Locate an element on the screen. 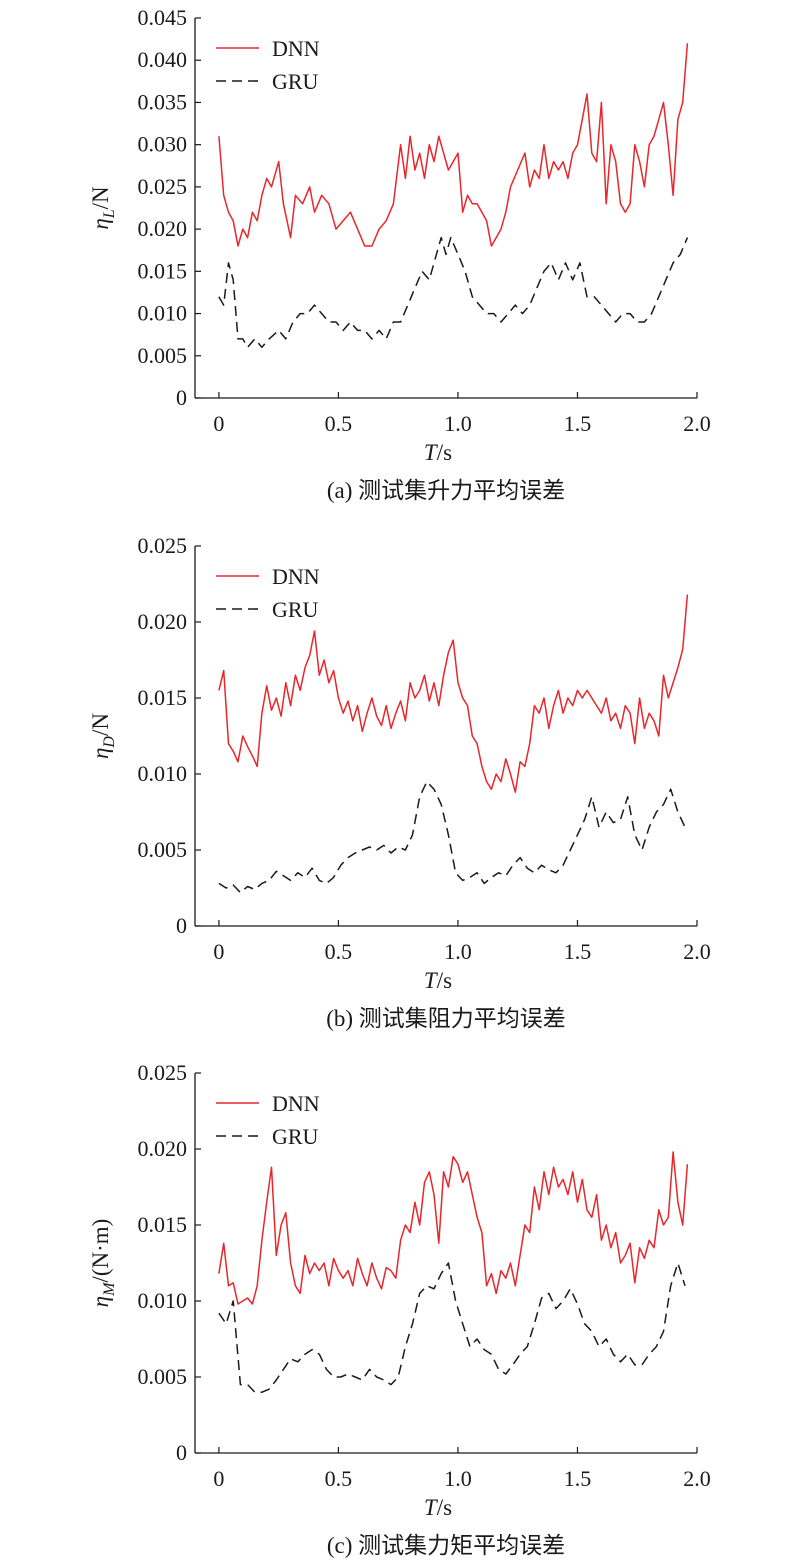 The height and width of the screenshot is (1565, 800). y-tick-label: 0.045 is located at coordinates (163, 17).